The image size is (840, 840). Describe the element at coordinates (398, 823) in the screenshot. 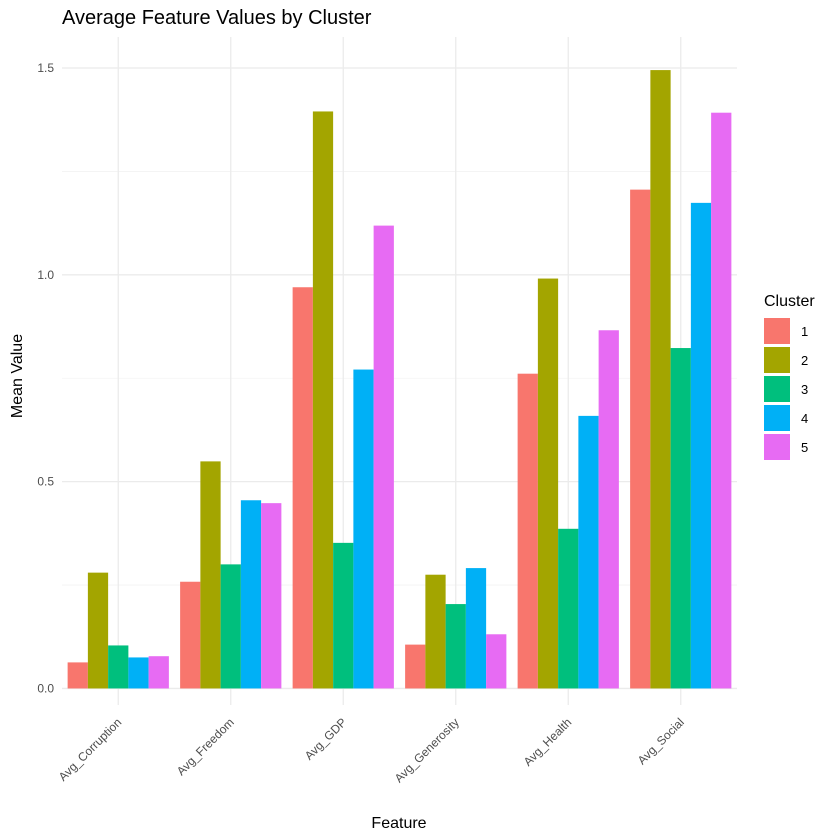

I see `x-axis-title: Feature` at that location.